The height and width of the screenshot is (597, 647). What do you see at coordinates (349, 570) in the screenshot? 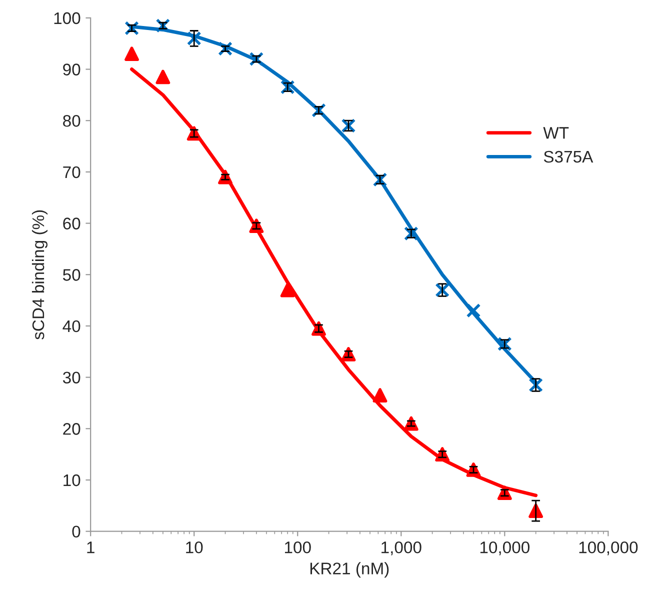
I see `x-axis-title: KR21 (nM)` at bounding box center [349, 570].